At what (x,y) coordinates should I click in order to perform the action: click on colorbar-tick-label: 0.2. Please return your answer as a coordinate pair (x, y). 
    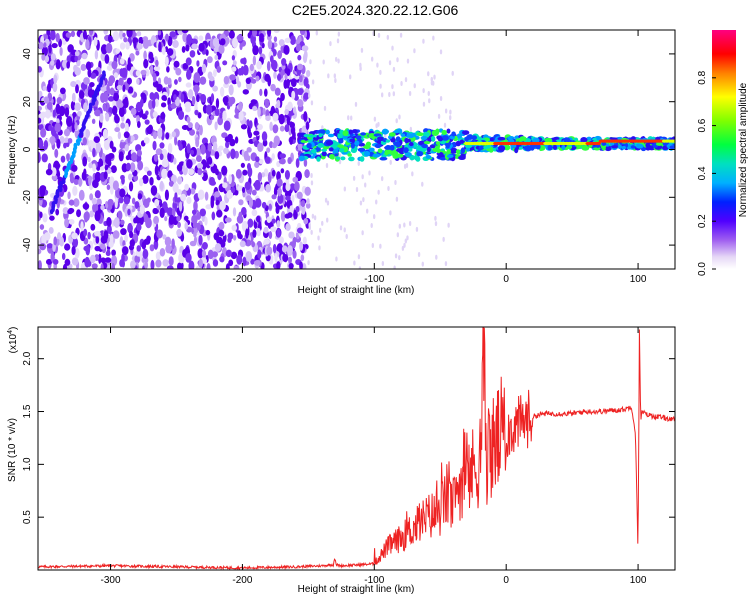
    Looking at the image, I should click on (702, 221).